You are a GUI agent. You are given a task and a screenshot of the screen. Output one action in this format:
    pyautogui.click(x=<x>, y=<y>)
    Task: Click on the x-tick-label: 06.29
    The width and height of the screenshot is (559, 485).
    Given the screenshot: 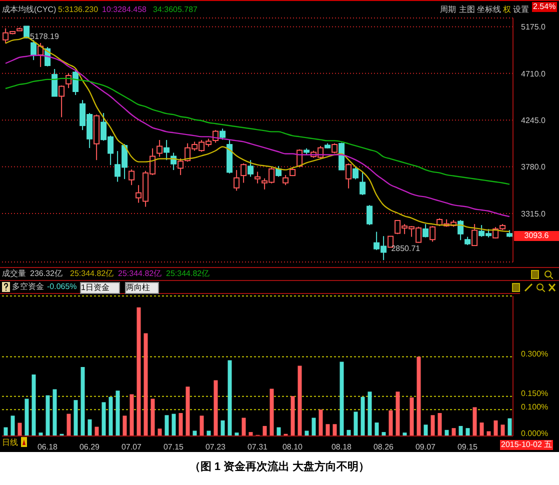 What is the action you would take?
    pyautogui.click(x=89, y=447)
    